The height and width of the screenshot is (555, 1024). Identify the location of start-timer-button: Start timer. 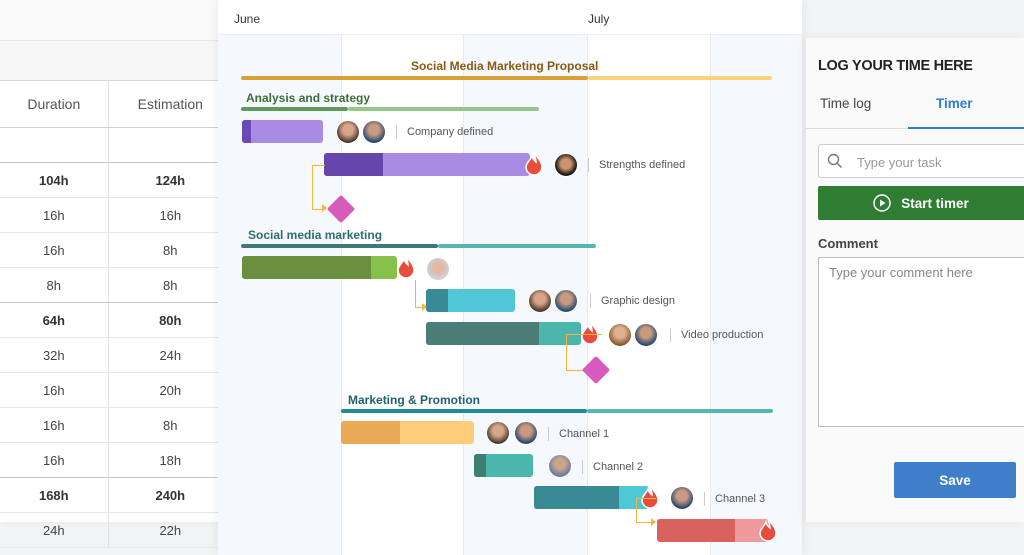
(921, 203).